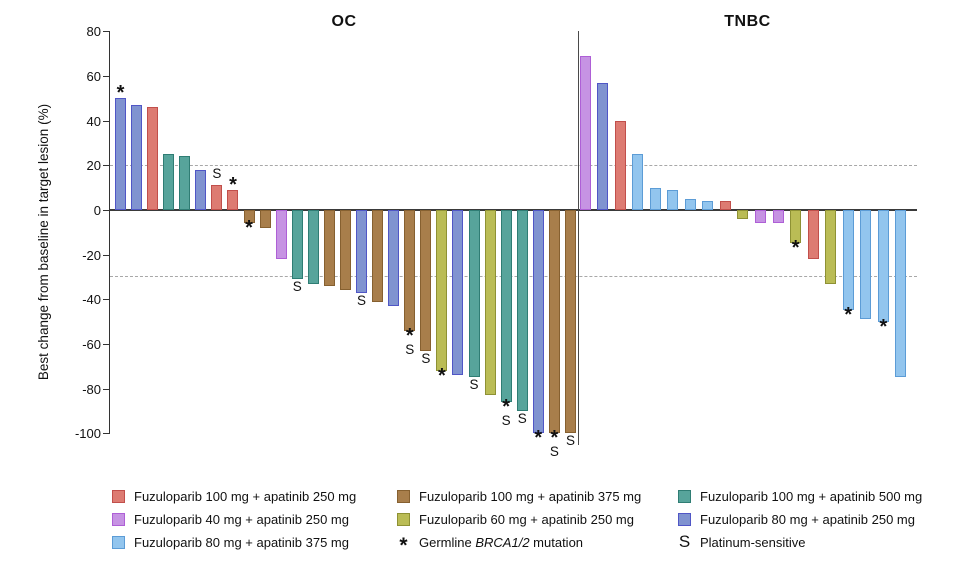  Describe the element at coordinates (753, 542) in the screenshot. I see `legend-label: Platinum-sensitive` at that location.